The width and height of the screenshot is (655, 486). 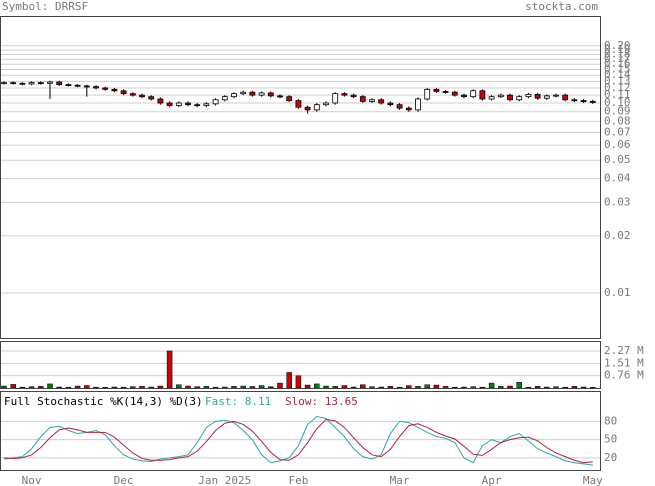 What do you see at coordinates (32, 480) in the screenshot?
I see `x-tick-label: Nov` at bounding box center [32, 480].